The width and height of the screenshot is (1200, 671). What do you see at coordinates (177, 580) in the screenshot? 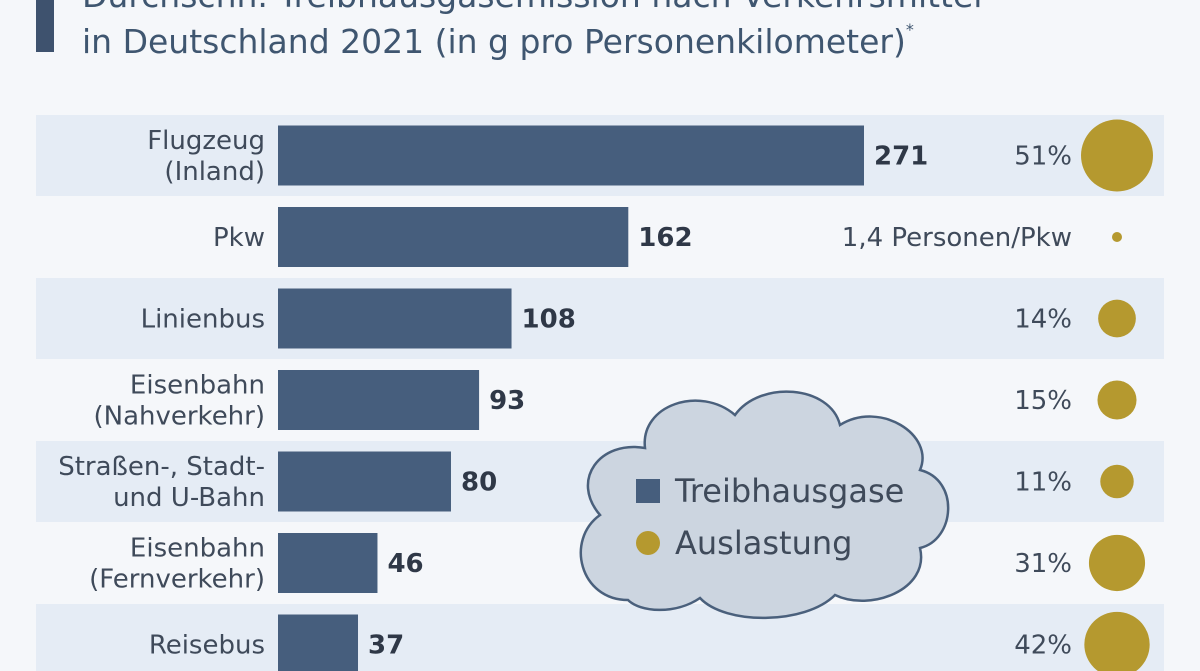
I see `category-label: (Fernverkehr)` at bounding box center [177, 580].